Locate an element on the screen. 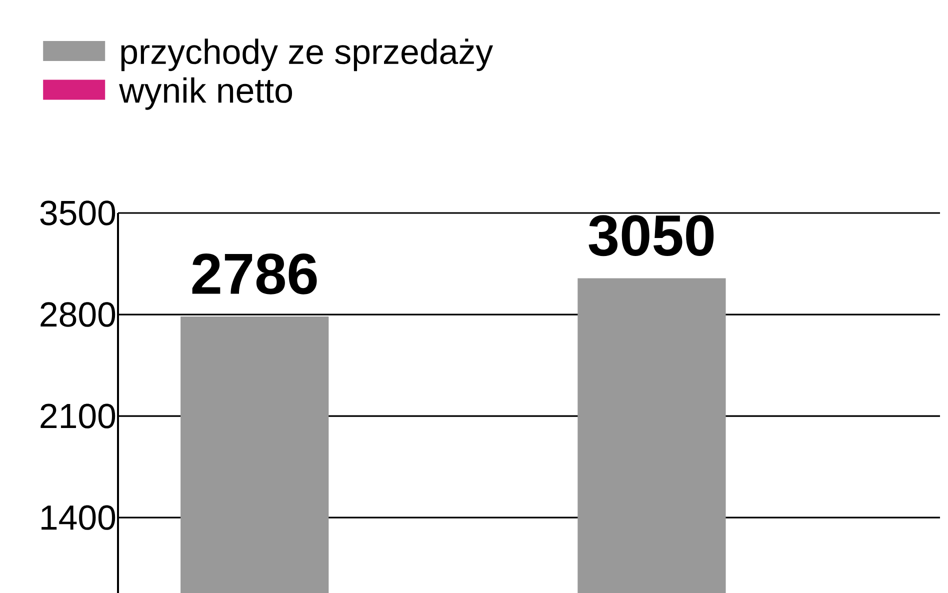 The height and width of the screenshot is (593, 948). legend-label: przychody ze sprzedaży is located at coordinates (307, 55).